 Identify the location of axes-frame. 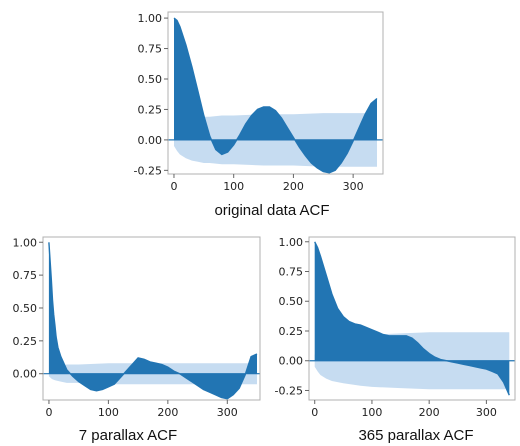
(412, 318).